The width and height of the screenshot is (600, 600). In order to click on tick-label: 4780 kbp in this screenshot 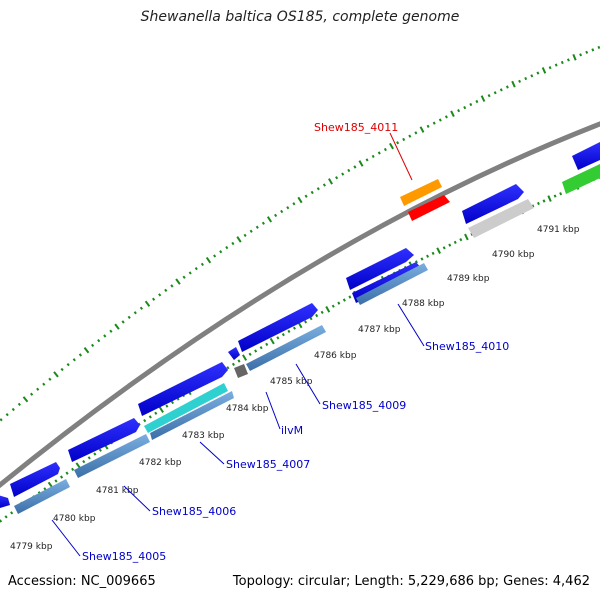, I will do `click(74, 519)`.